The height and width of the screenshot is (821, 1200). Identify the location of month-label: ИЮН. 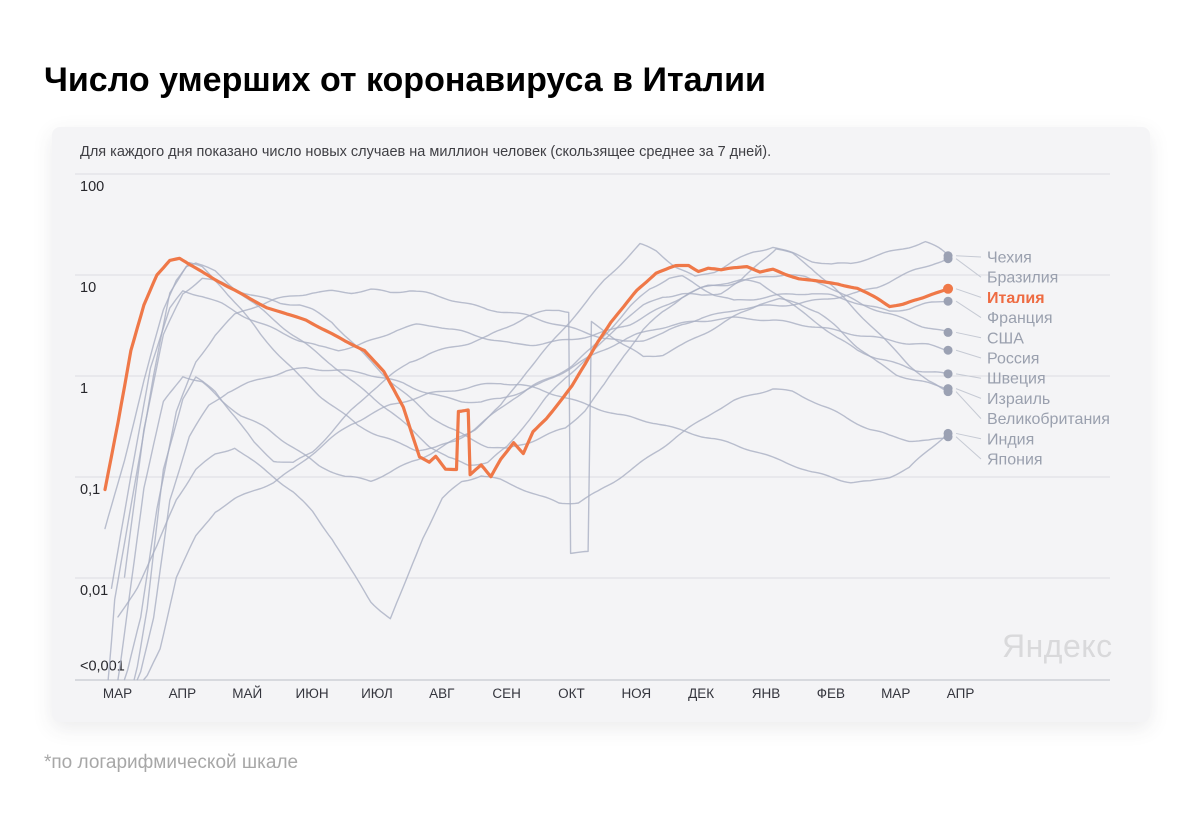
(312, 693).